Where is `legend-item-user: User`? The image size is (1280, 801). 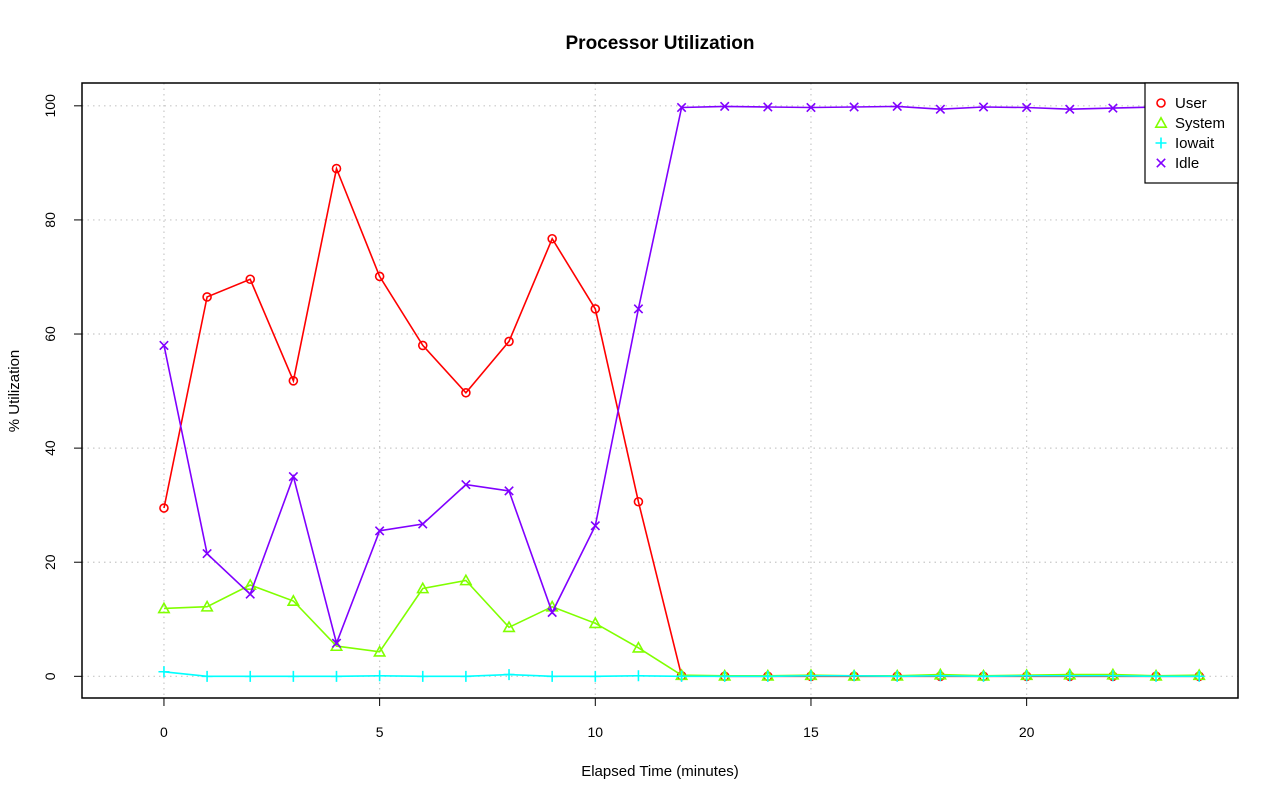
legend-item-user: User is located at coordinates (1181, 103).